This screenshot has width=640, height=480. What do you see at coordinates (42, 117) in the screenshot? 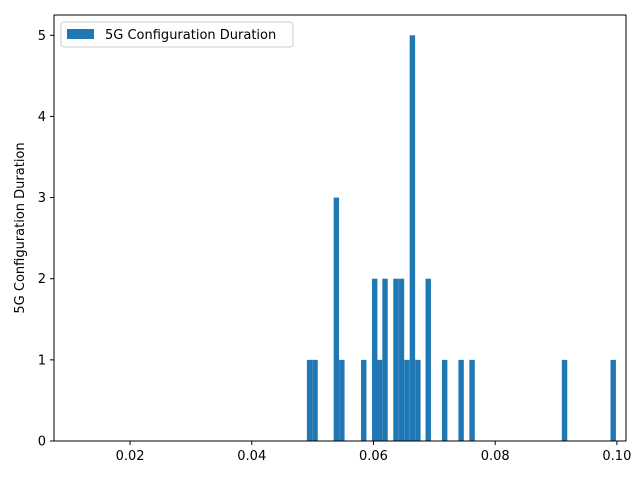
I see `y-tick-label: 4` at bounding box center [42, 117].